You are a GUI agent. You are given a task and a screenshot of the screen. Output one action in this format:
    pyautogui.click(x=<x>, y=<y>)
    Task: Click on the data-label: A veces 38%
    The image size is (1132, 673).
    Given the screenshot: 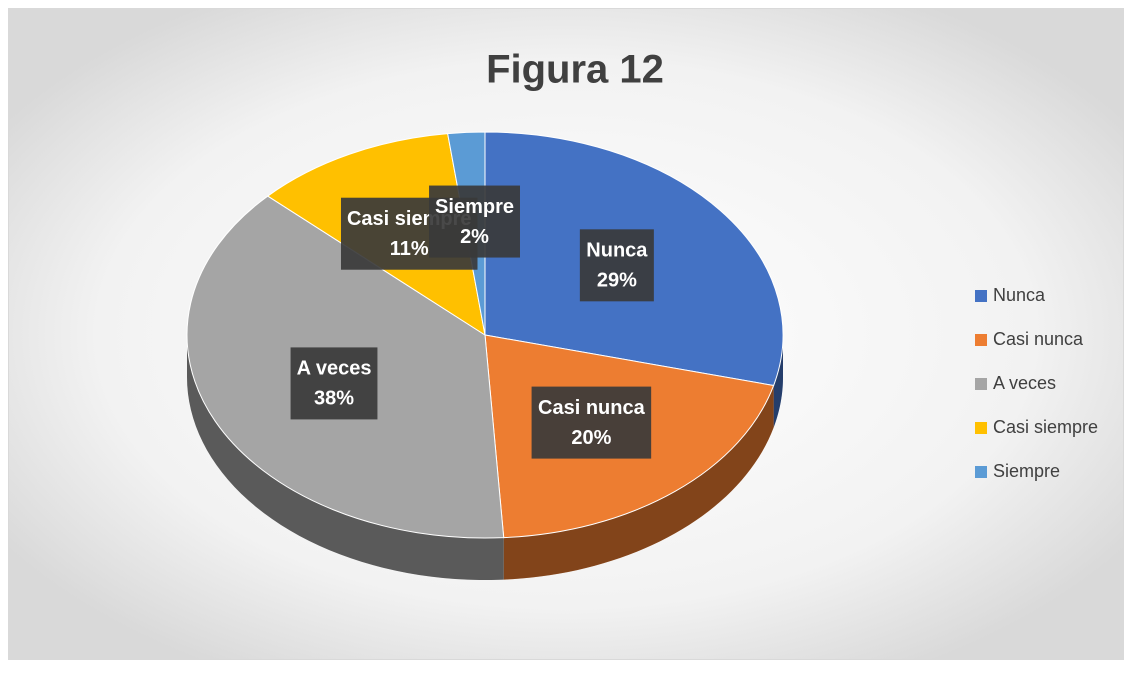 What is the action you would take?
    pyautogui.click(x=334, y=383)
    